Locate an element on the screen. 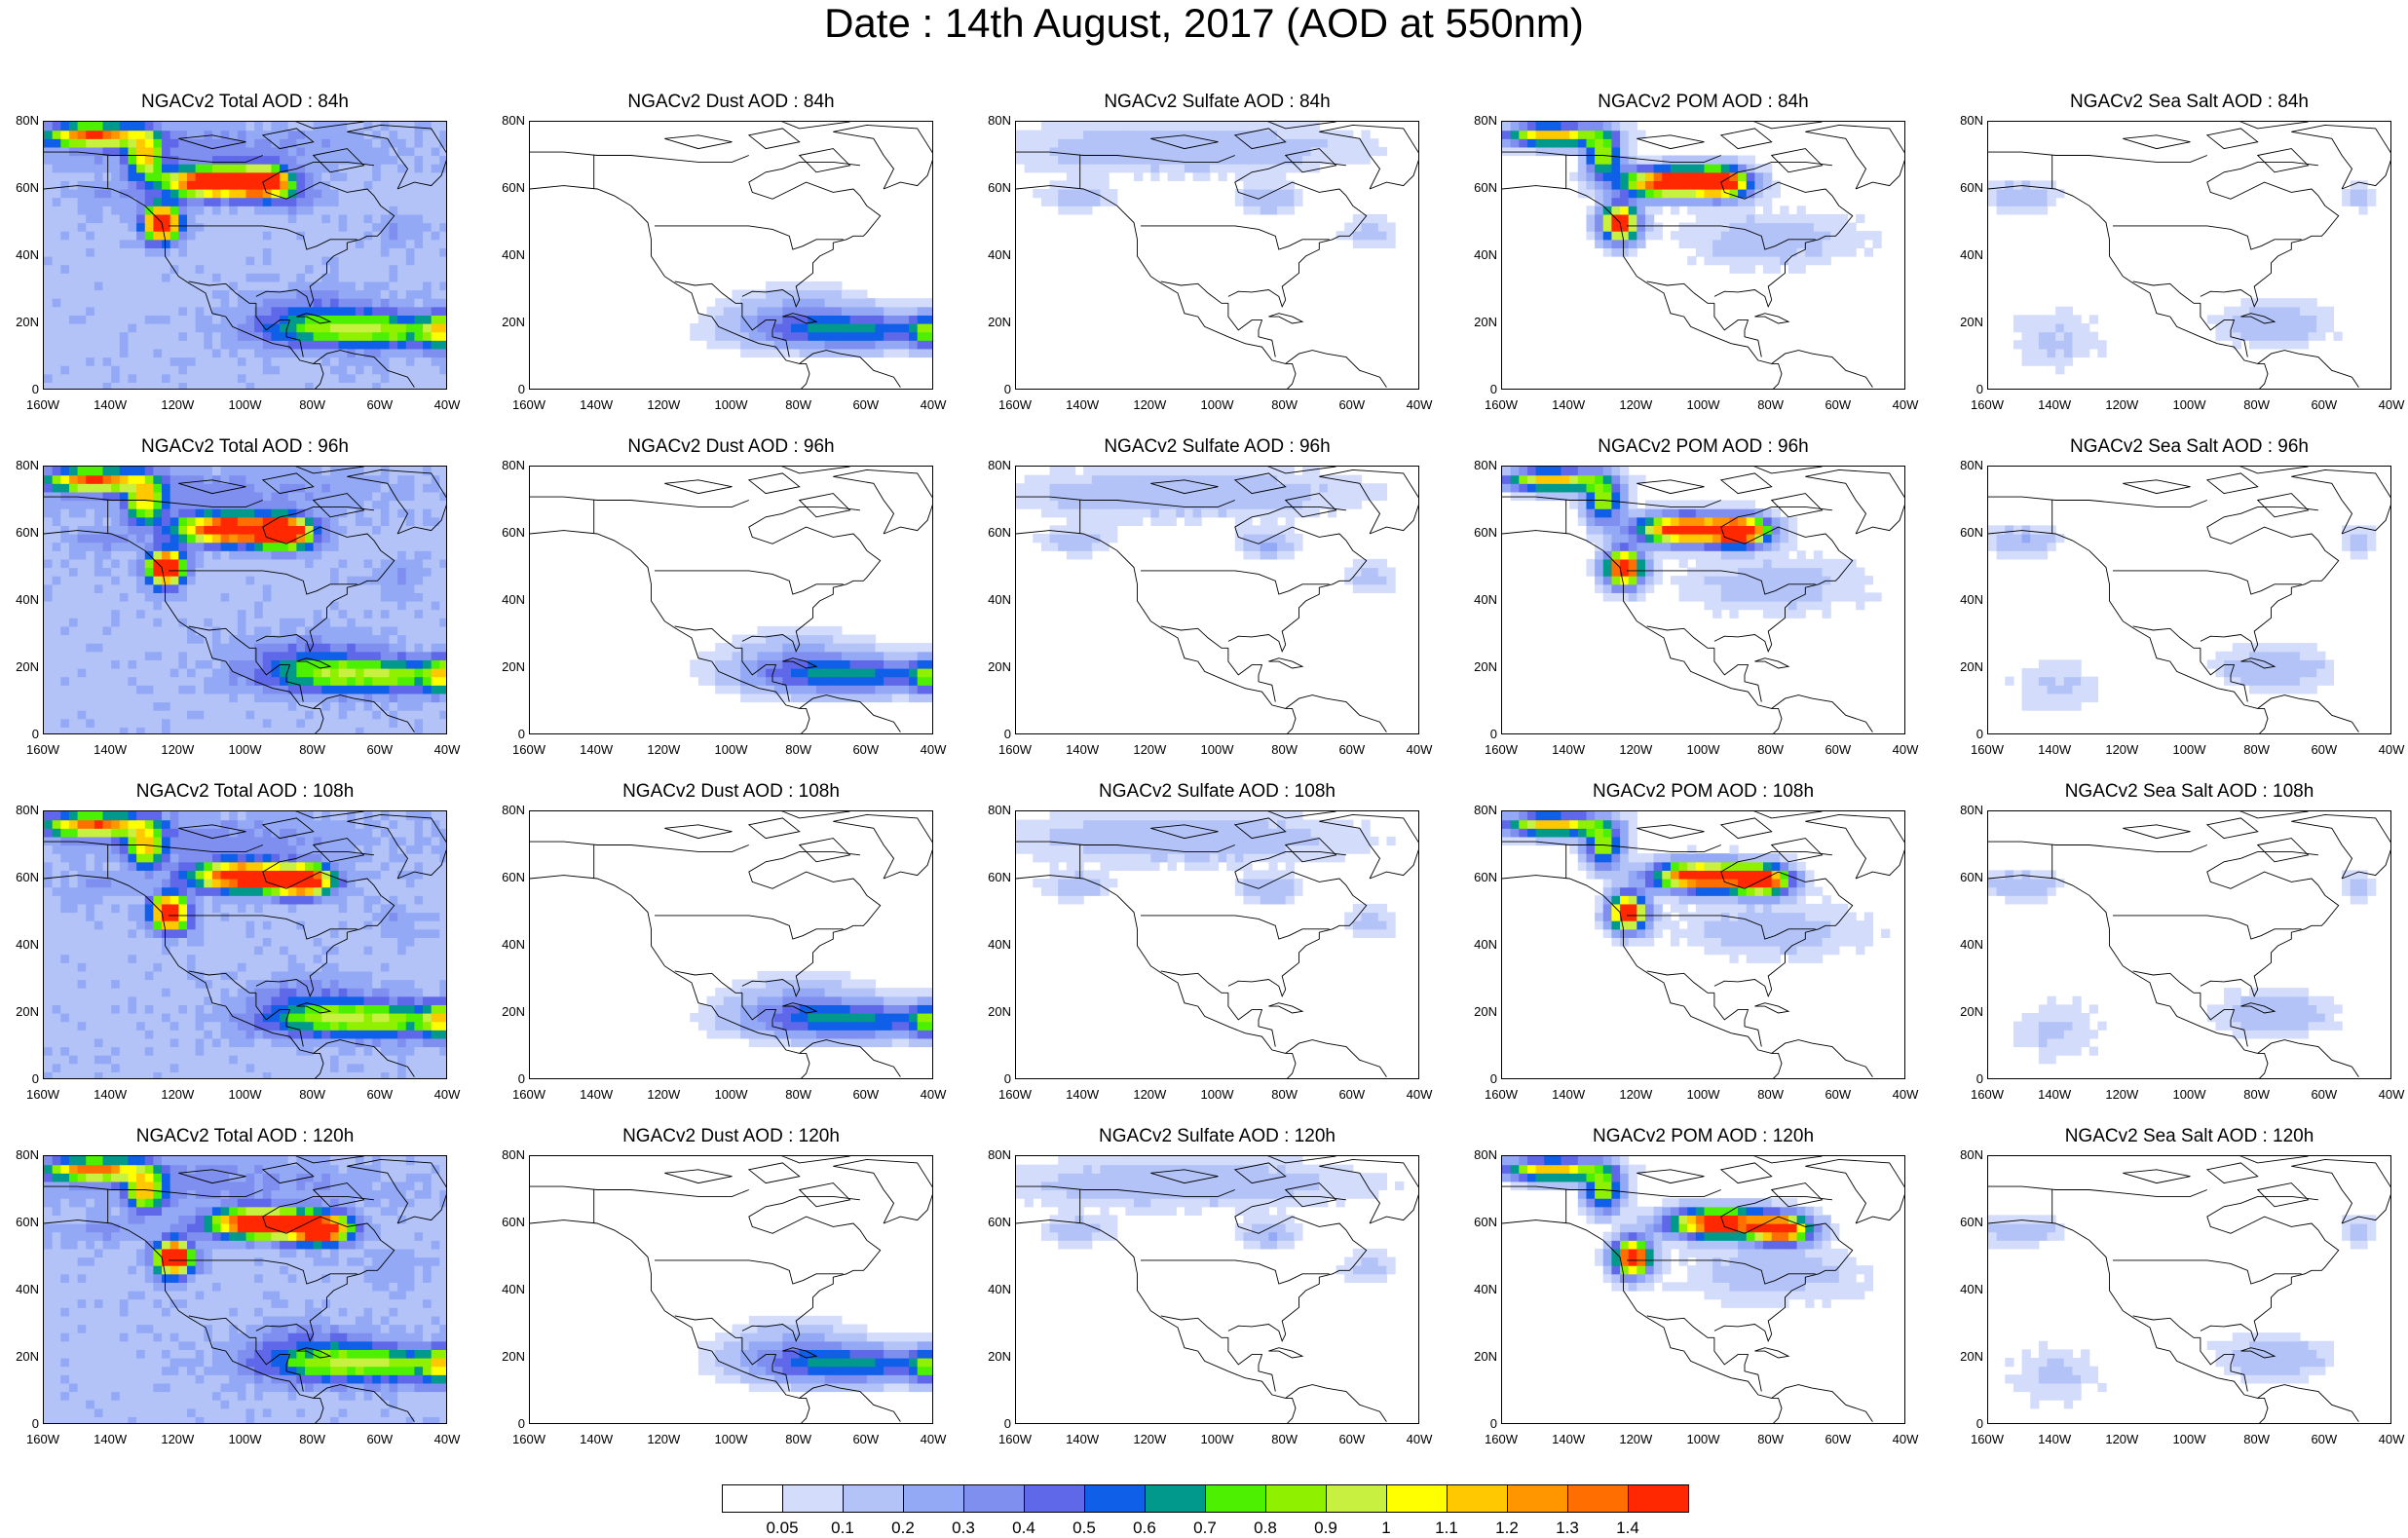 The height and width of the screenshot is (1538, 2408). map-plot is located at coordinates (245, 600).